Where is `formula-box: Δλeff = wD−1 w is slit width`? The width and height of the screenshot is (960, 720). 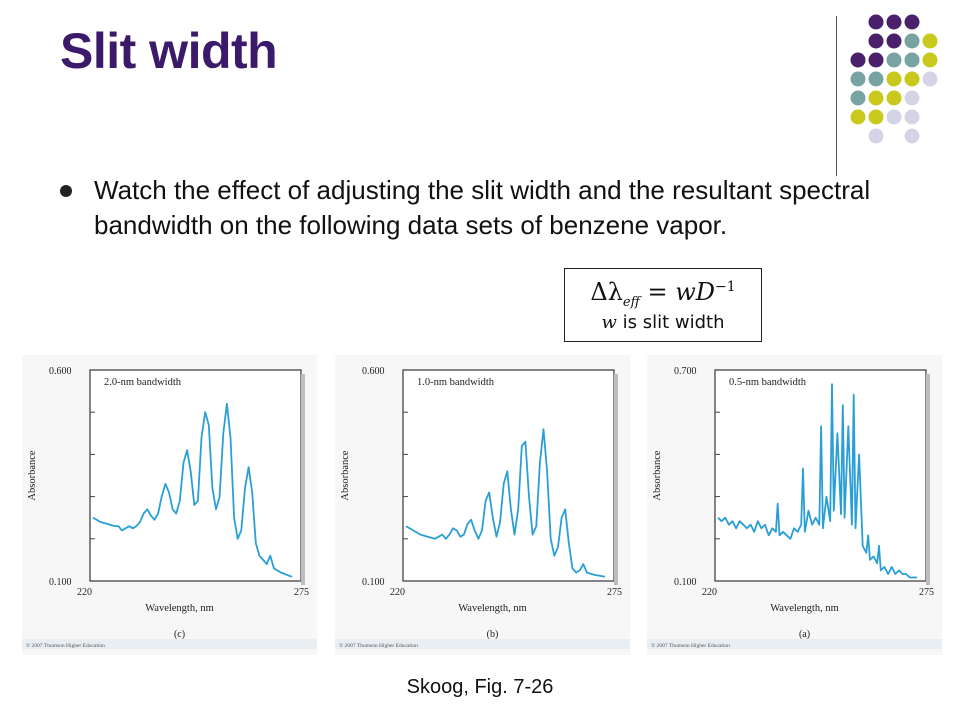 formula-box: Δλeff = wD−1 w is slit width is located at coordinates (663, 305).